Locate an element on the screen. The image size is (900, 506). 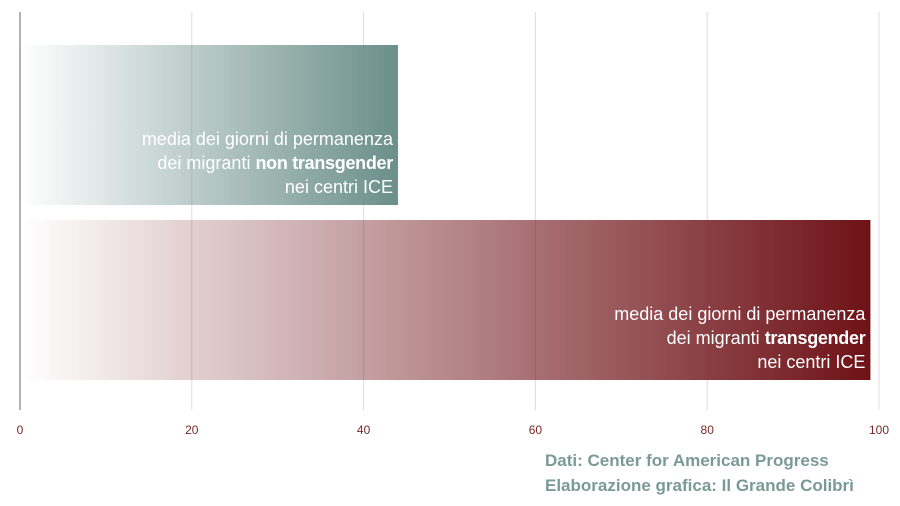
bar-label-line2-bold: transgender is located at coordinates (815, 338).